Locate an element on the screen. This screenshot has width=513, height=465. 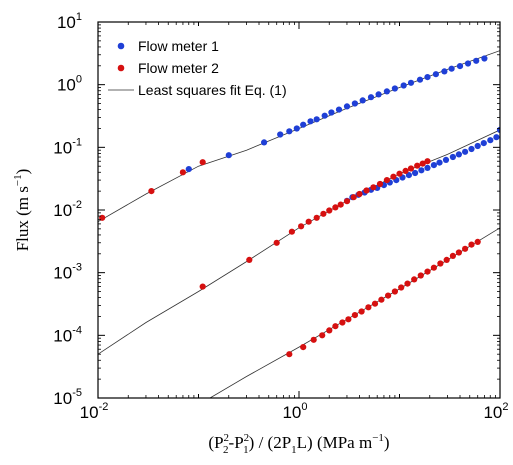
legend-label-flow-meter-2: Flow meter 2 is located at coordinates (178, 68).